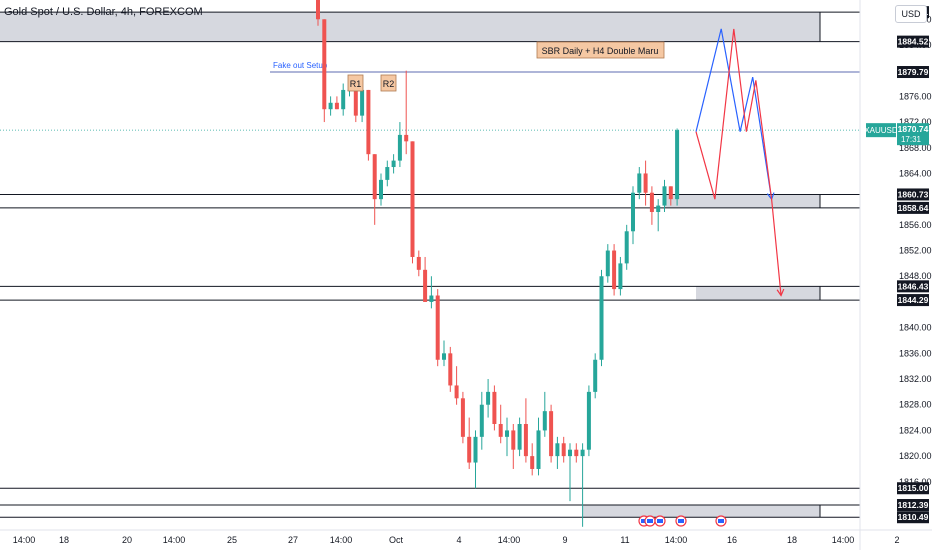 Image resolution: width=932 pixels, height=550 pixels. I want to click on x-tick-label: 11, so click(624, 540).